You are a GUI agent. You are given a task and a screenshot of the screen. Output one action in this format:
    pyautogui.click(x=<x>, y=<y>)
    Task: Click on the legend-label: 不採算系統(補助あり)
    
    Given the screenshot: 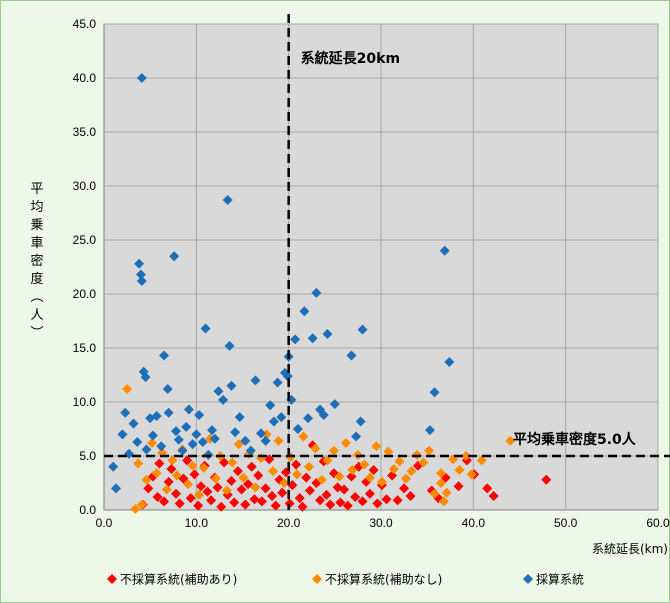 What is the action you would take?
    pyautogui.click(x=178, y=579)
    